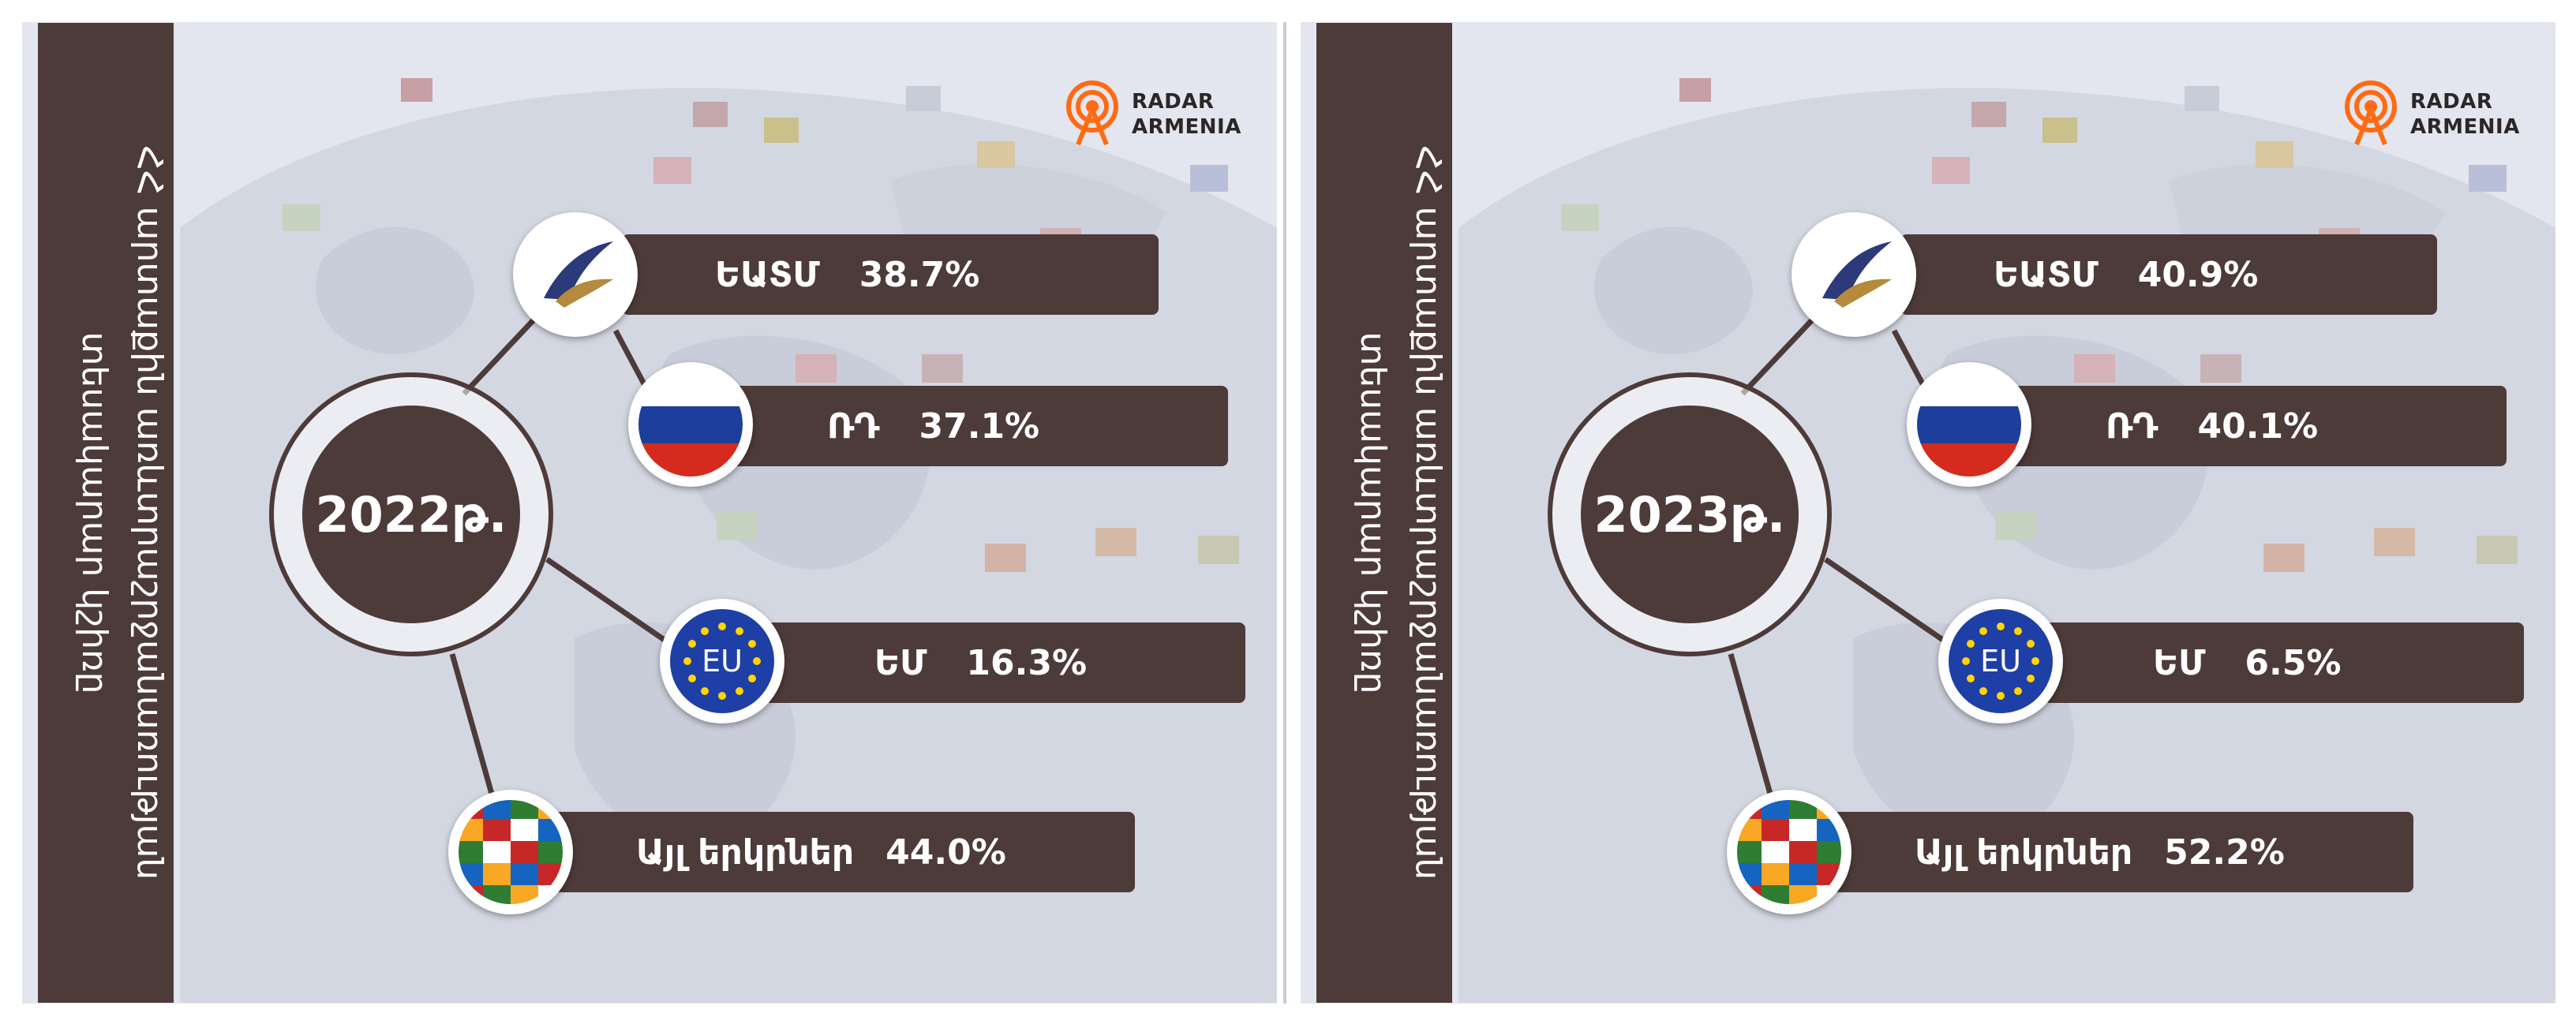 Image resolution: width=2576 pixels, height=1028 pixels. I want to click on year-label: 2022թ., so click(411, 514).